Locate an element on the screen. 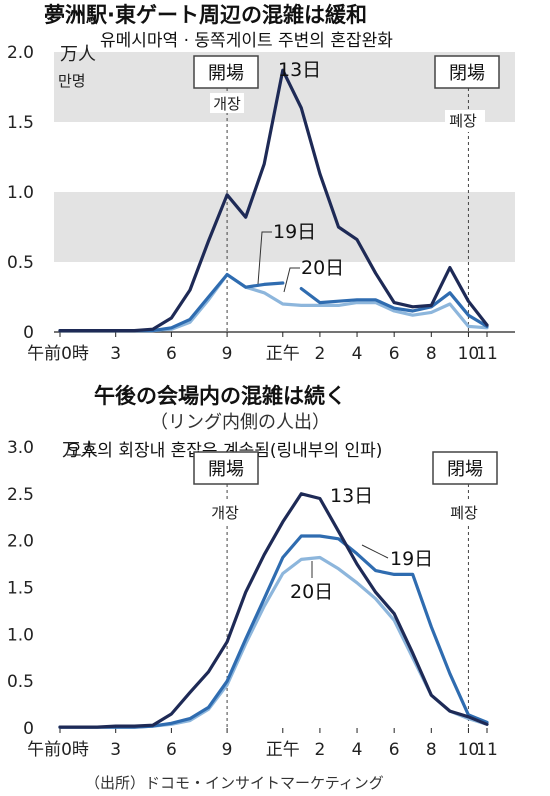 The width and height of the screenshot is (550, 796). top-series-label-19: 19日 is located at coordinates (294, 232).